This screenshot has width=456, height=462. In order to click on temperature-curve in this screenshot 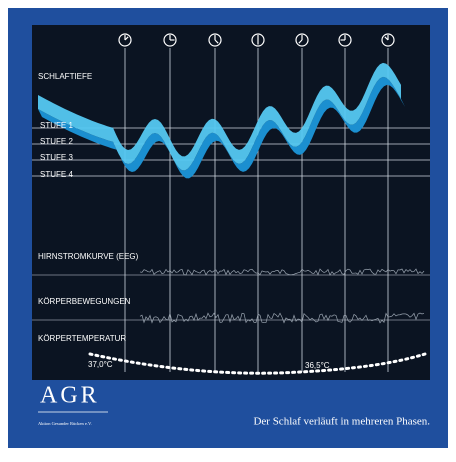, I will do `click(257, 363)`.